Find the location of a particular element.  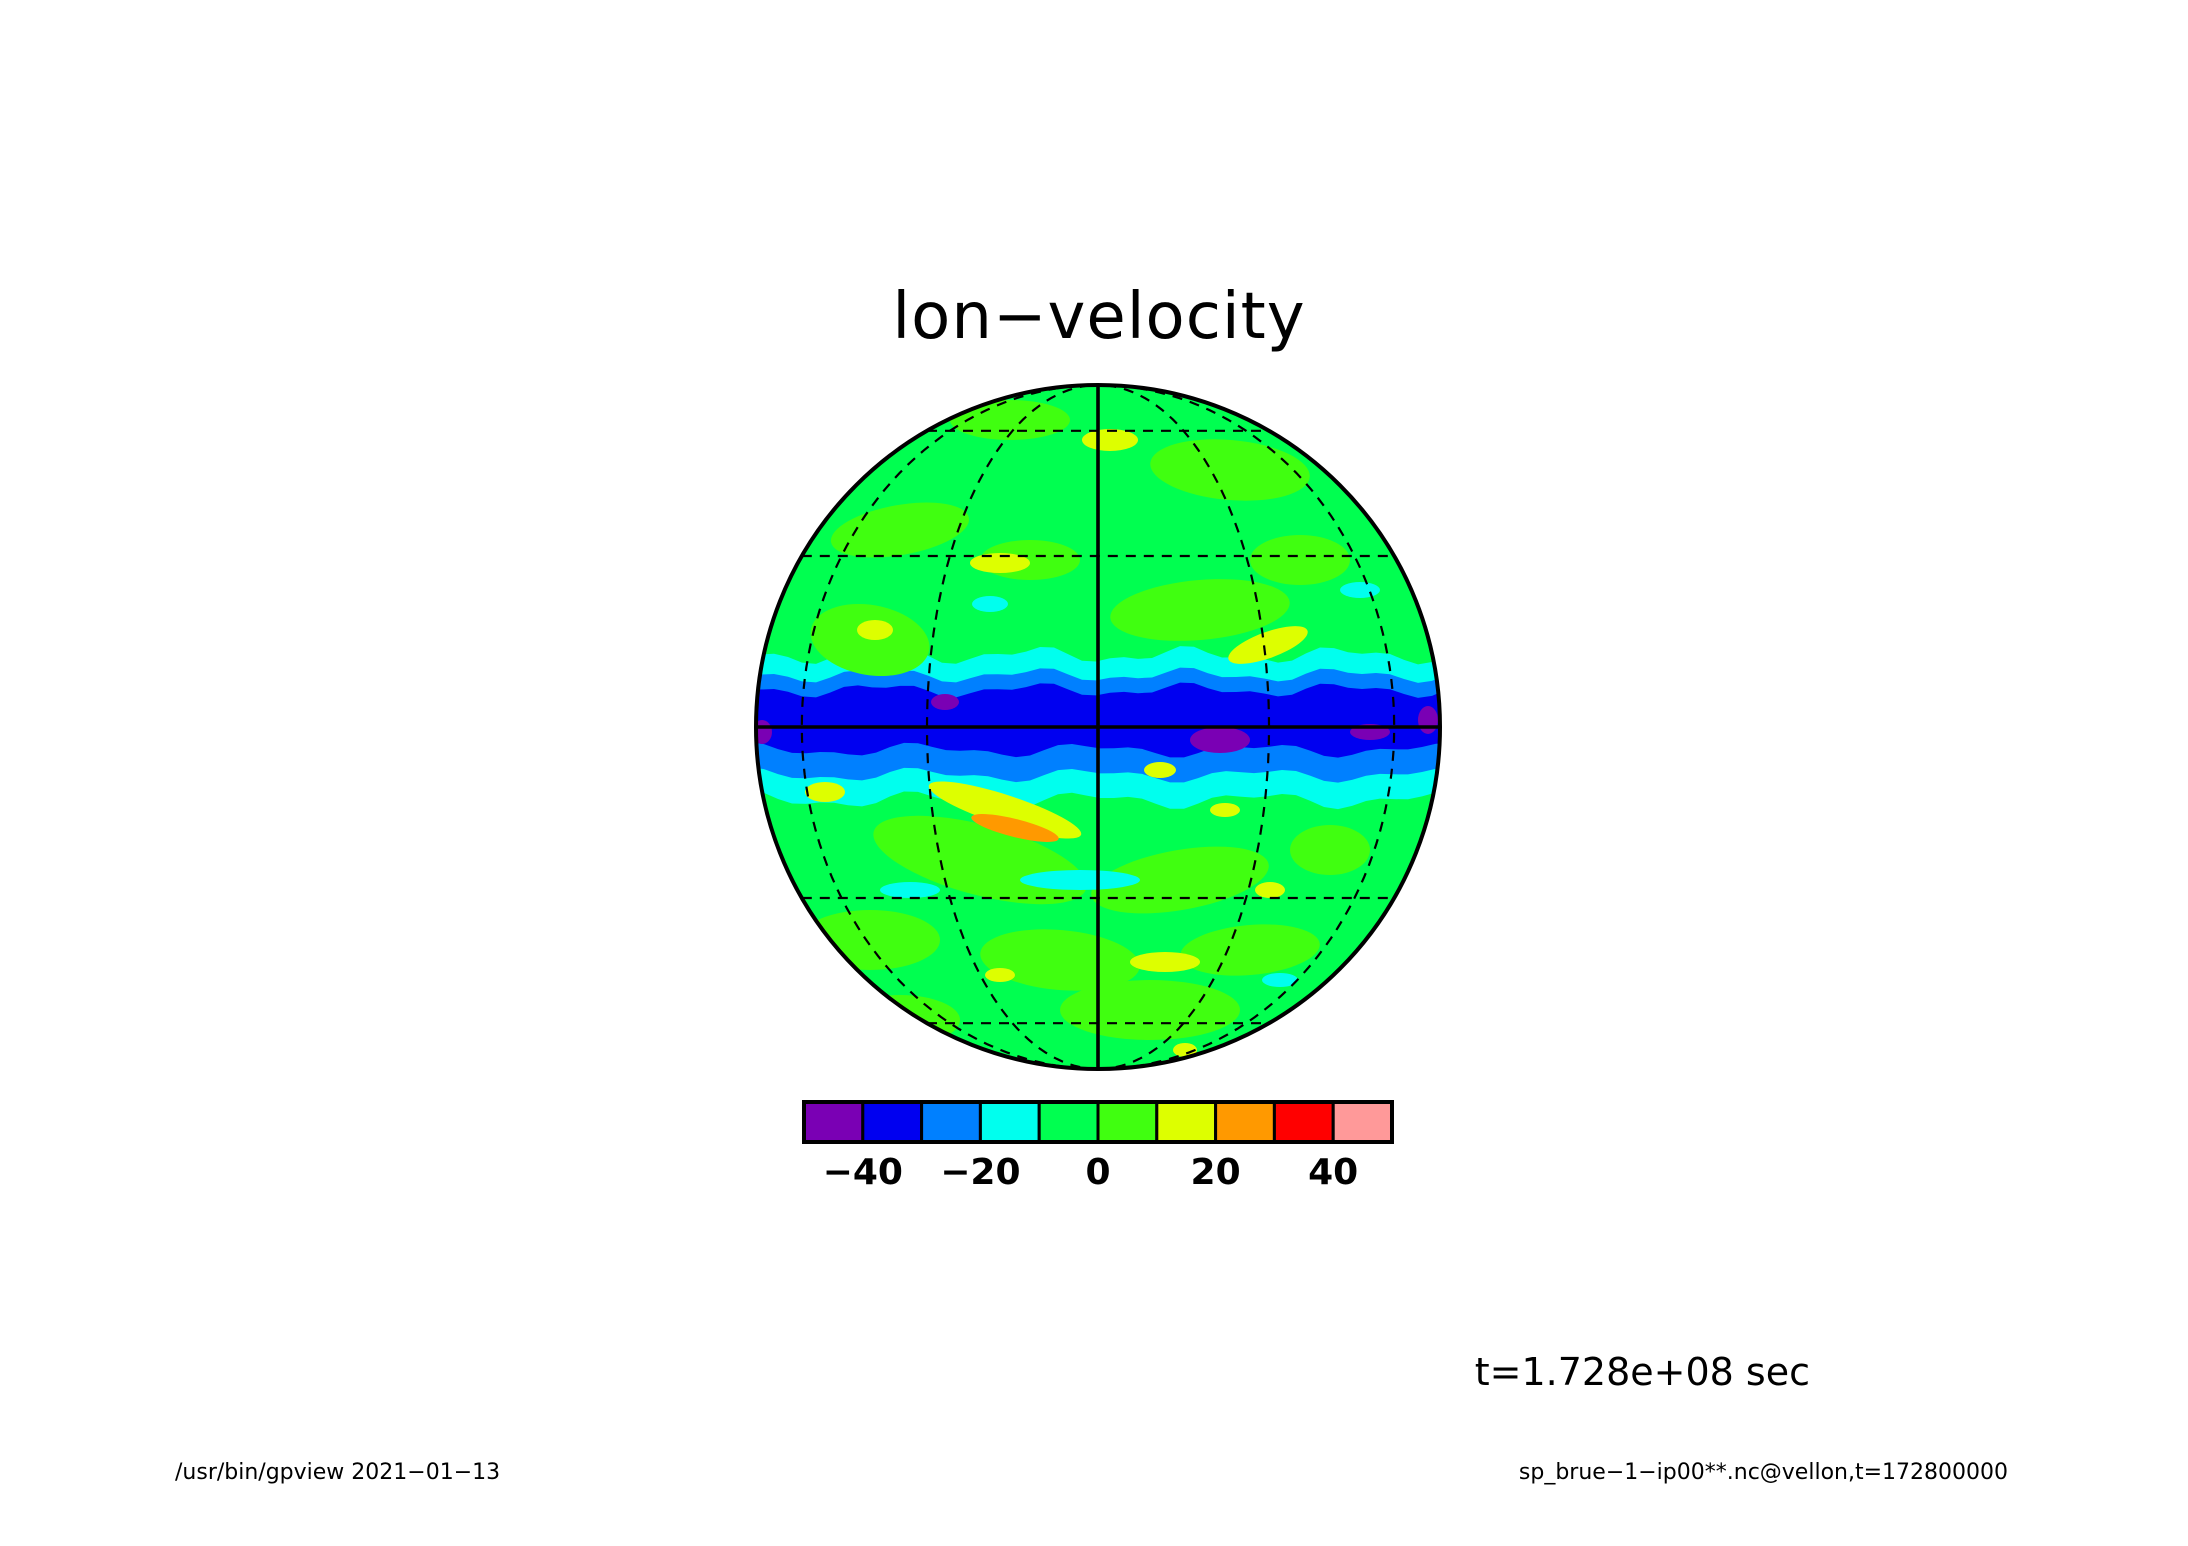

globe is located at coordinates (1098, 727).